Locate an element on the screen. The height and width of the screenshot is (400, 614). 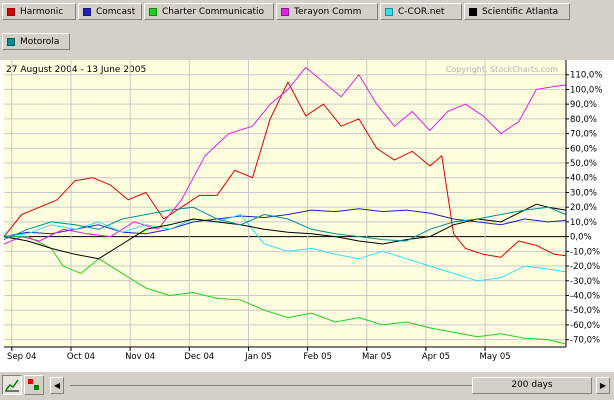
x-tick-label: May 05 is located at coordinates (495, 357).